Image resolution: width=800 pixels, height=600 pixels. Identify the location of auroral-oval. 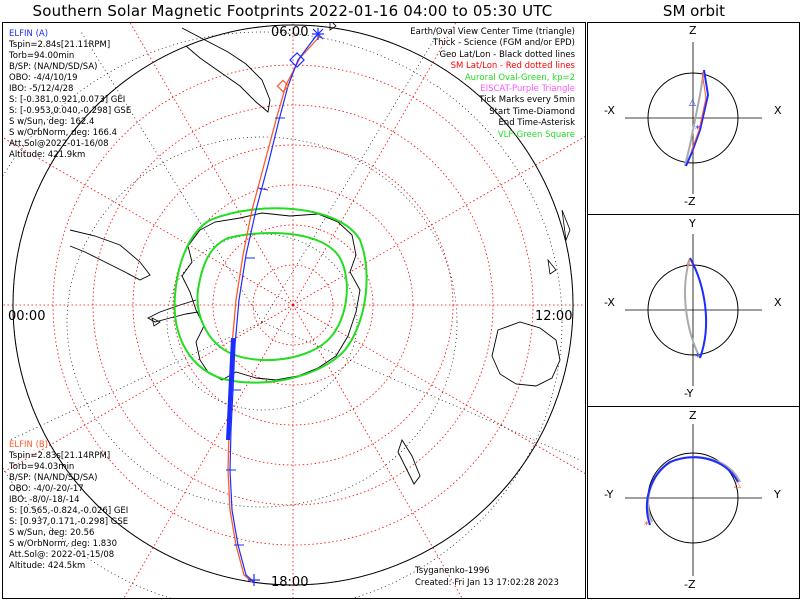
(270, 295).